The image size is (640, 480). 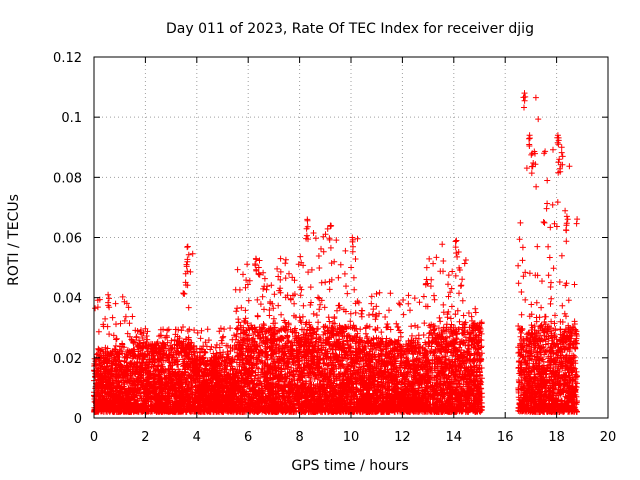 I want to click on x-axis-label: GPS time / hours, so click(x=349, y=466).